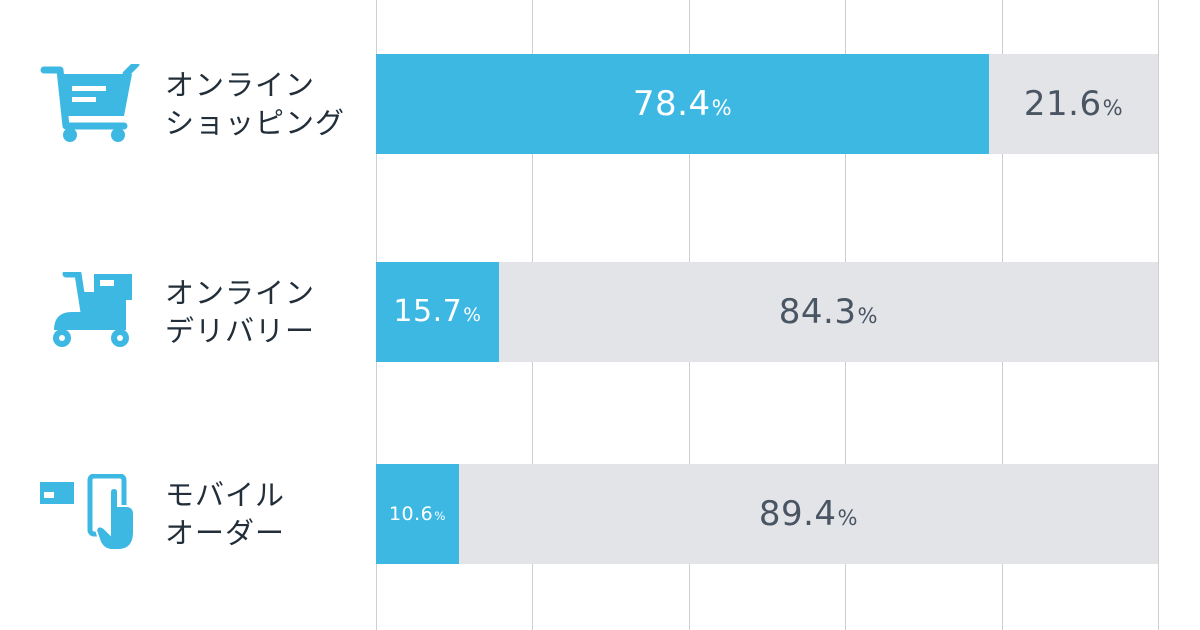  What do you see at coordinates (265, 104) in the screenshot?
I see `category-label: オンラインショッピング` at bounding box center [265, 104].